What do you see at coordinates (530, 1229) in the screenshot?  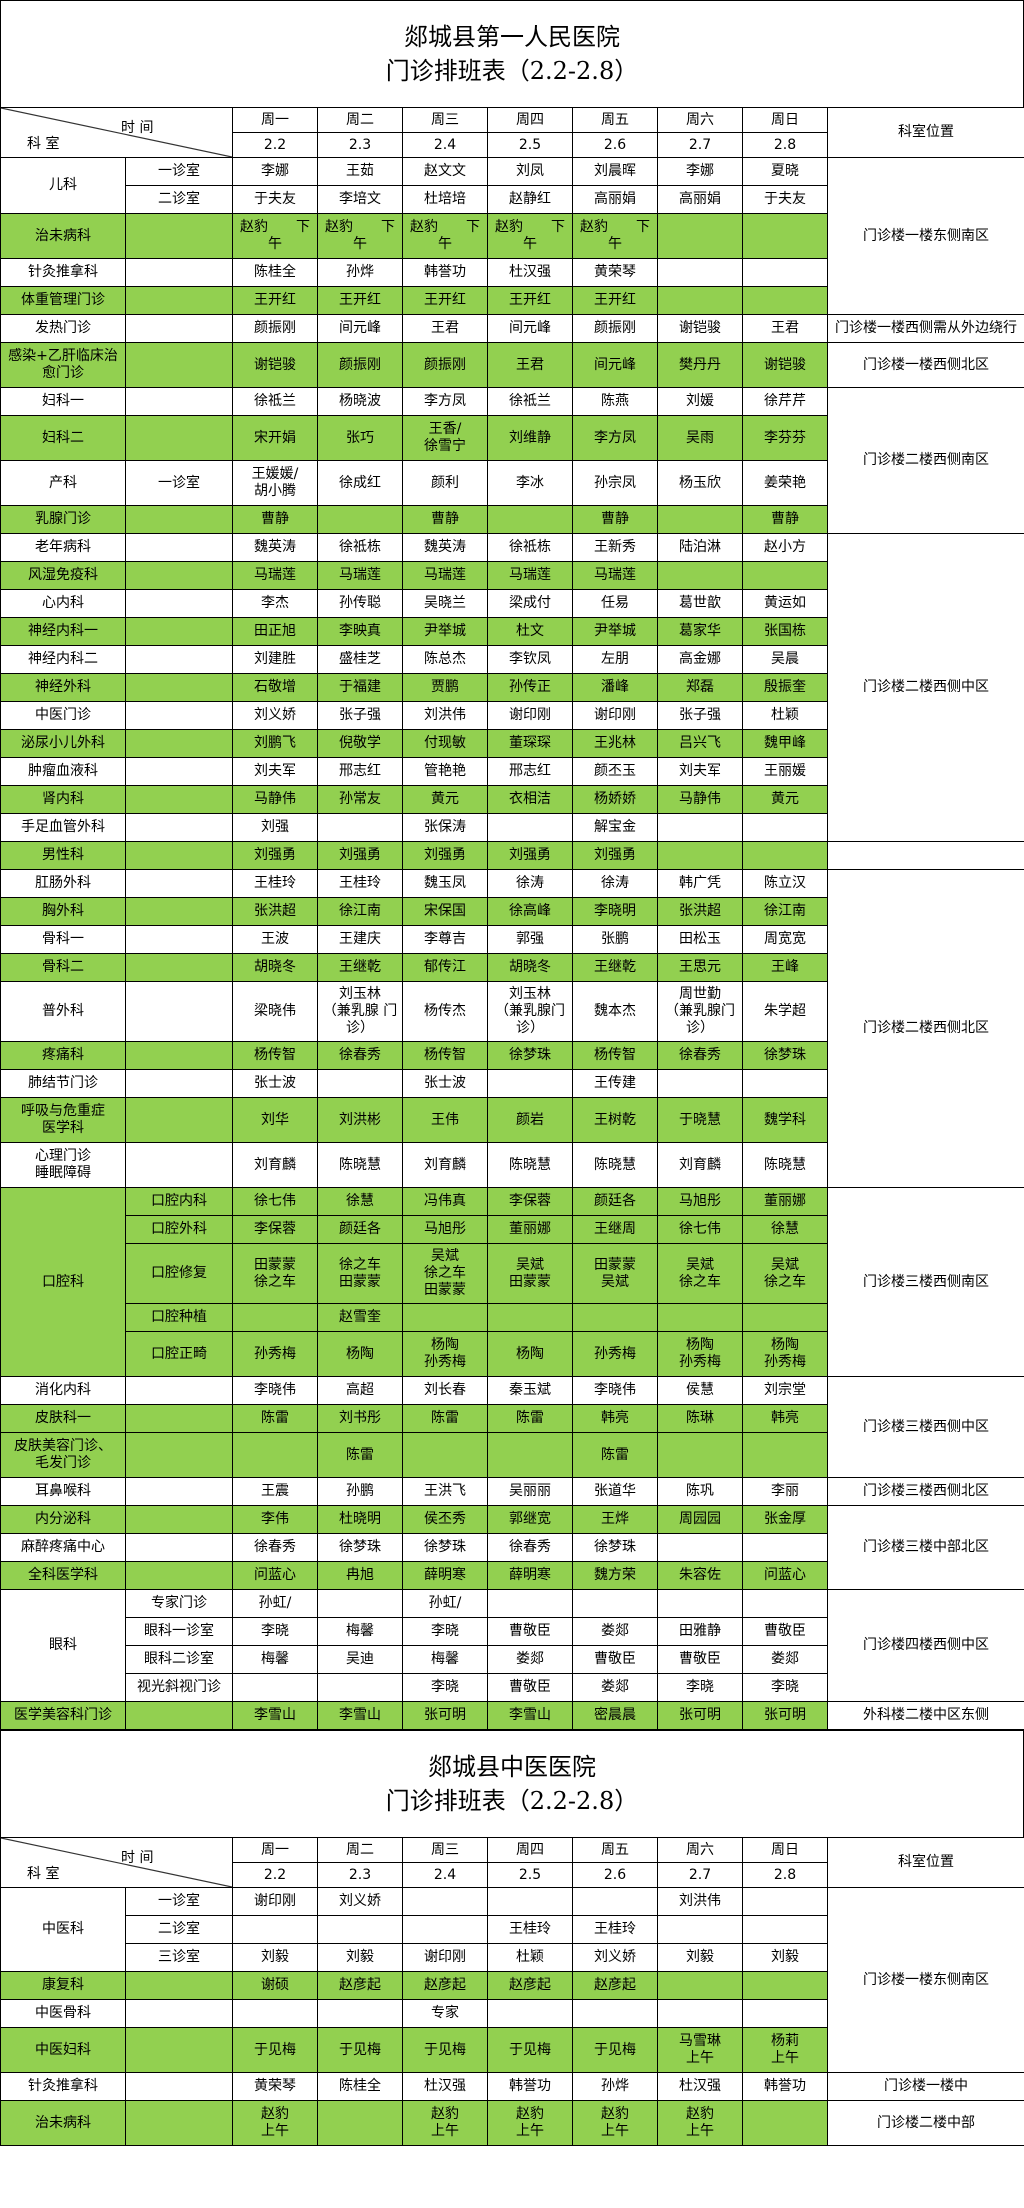 I see `doctor-cell: 董丽娜` at bounding box center [530, 1229].